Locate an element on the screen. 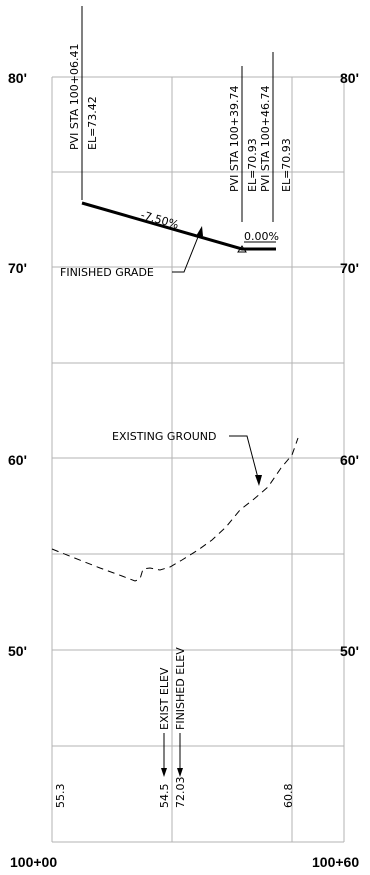  pvi-1-elevation: EL=73.42 is located at coordinates (92, 123).